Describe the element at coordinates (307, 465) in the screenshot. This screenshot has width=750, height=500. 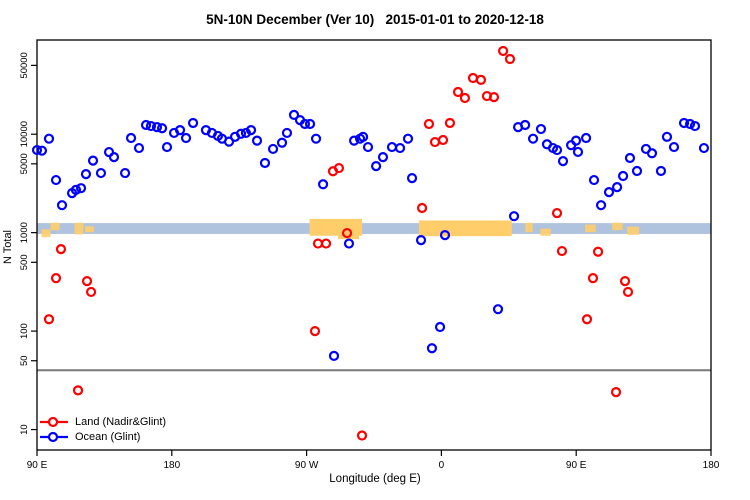
I see `x-tick-label: 90 W` at that location.